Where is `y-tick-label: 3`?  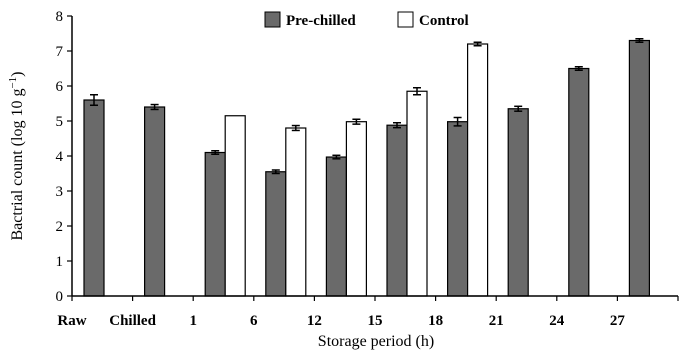 y-tick-label: 3 is located at coordinates (60, 192).